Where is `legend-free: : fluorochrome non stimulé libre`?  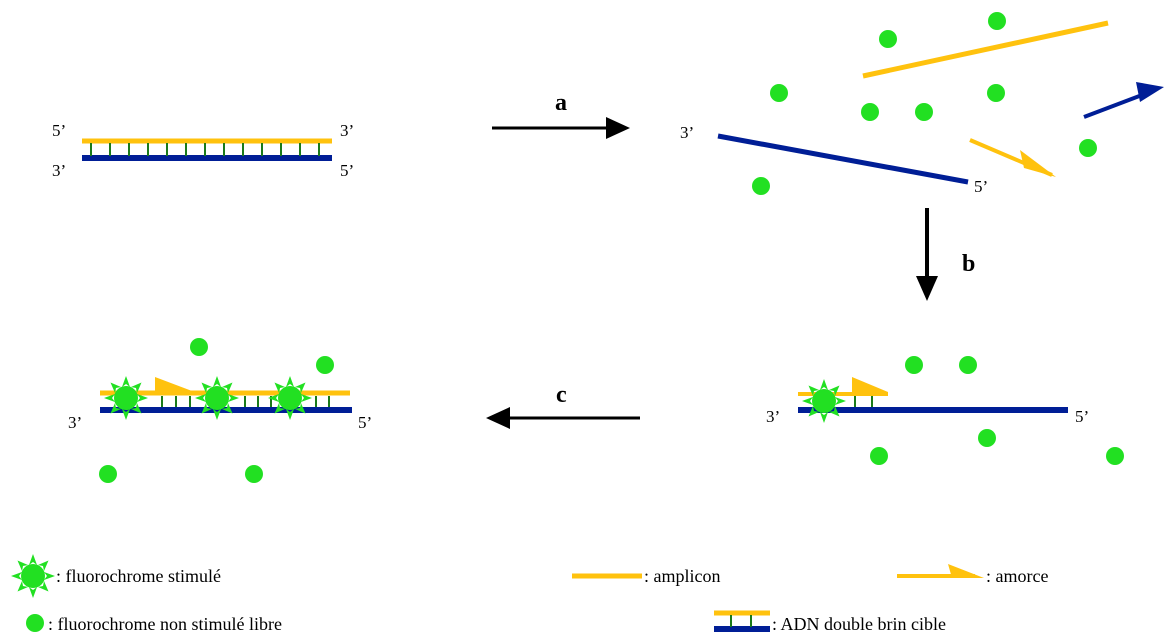 legend-free: : fluorochrome non stimulé libre is located at coordinates (154, 624).